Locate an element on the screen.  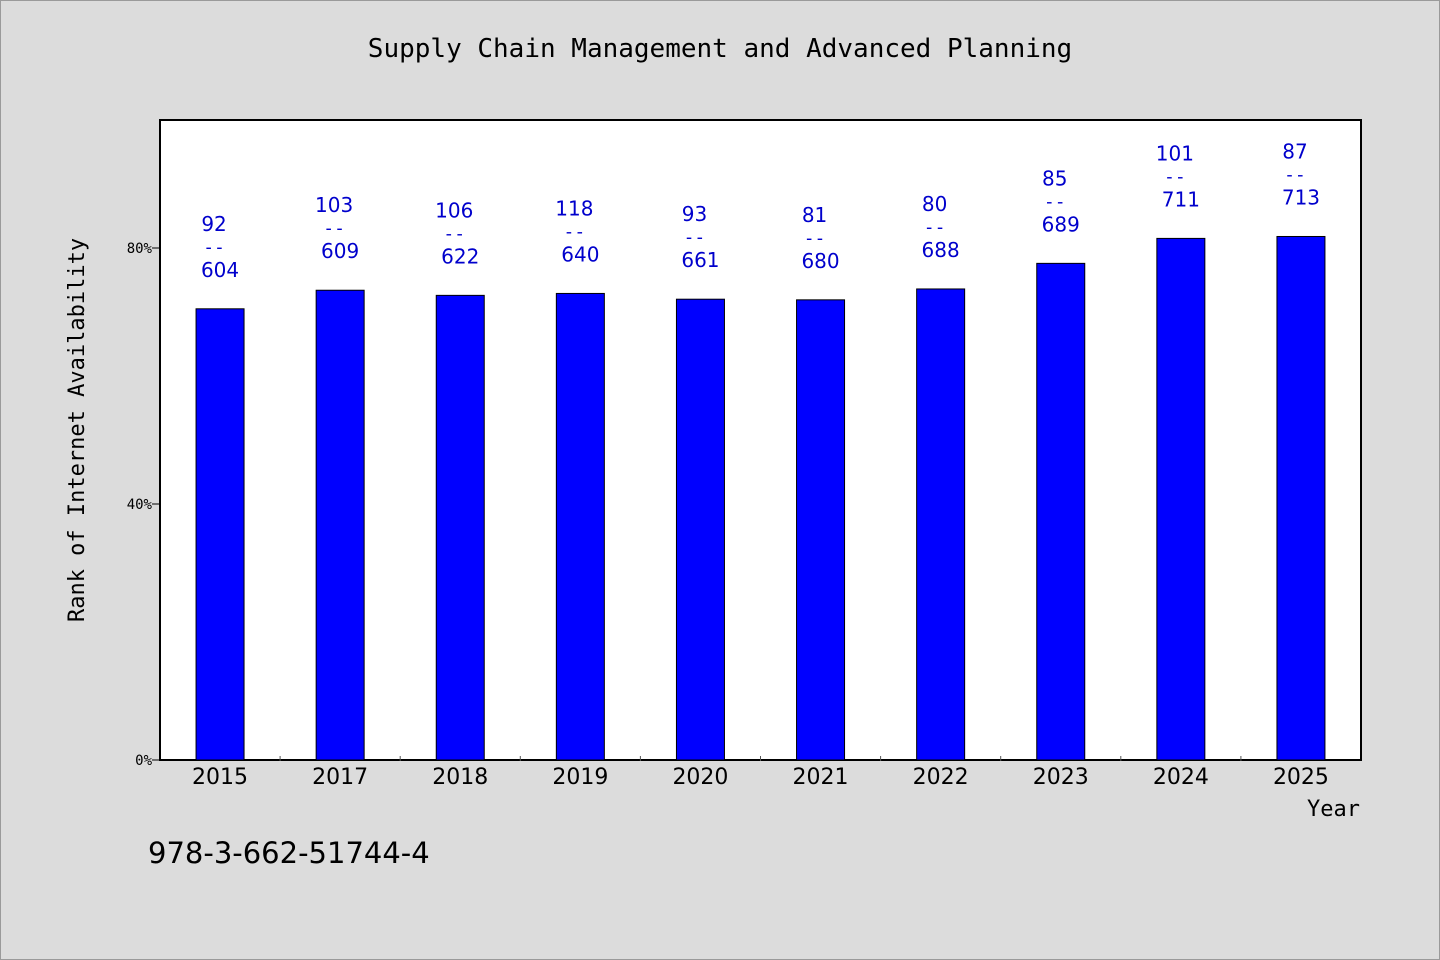
data-label-top: 80 is located at coordinates (934, 204).